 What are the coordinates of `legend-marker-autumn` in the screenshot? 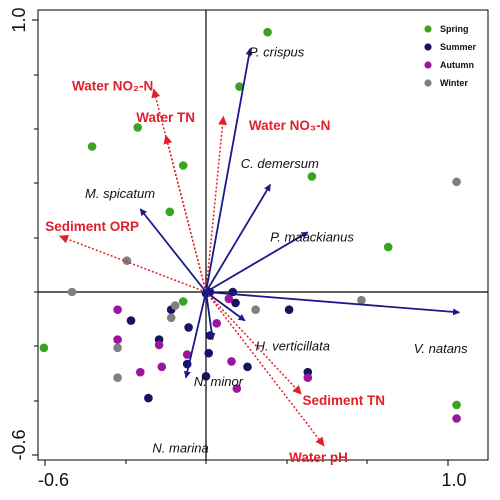 It's located at (428, 65).